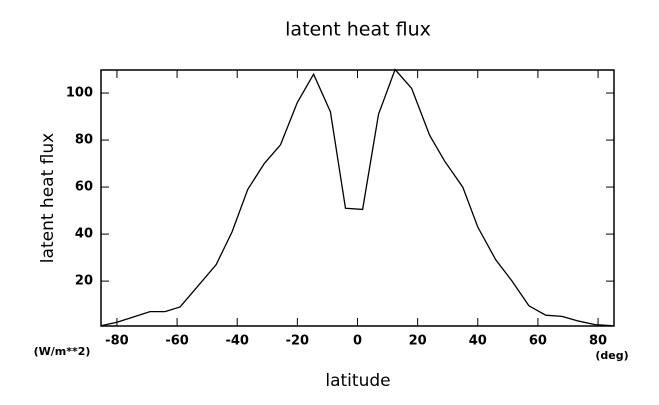 The height and width of the screenshot is (405, 659). Describe the element at coordinates (598, 341) in the screenshot. I see `x-tick-label: 80` at that location.